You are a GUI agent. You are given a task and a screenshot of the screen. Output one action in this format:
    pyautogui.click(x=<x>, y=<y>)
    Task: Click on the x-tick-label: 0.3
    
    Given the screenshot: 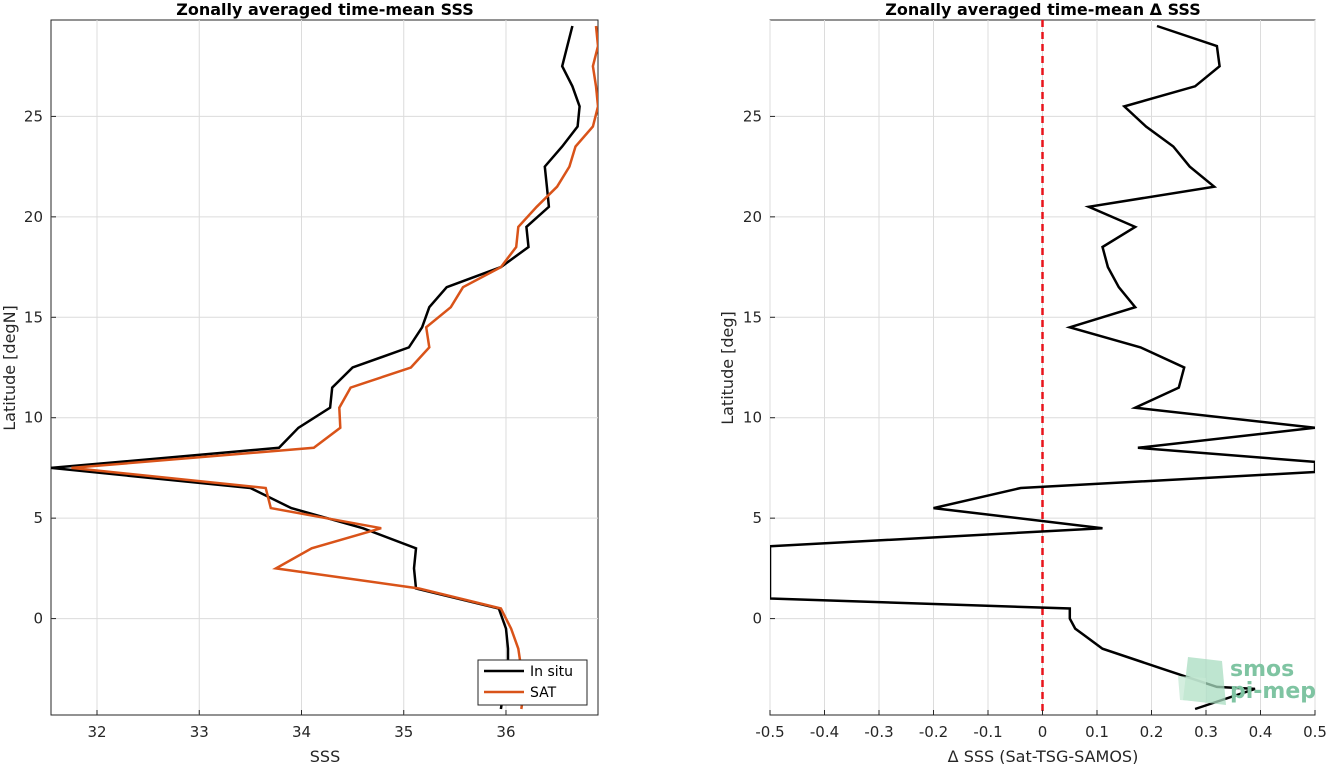 What is the action you would take?
    pyautogui.click(x=1206, y=732)
    